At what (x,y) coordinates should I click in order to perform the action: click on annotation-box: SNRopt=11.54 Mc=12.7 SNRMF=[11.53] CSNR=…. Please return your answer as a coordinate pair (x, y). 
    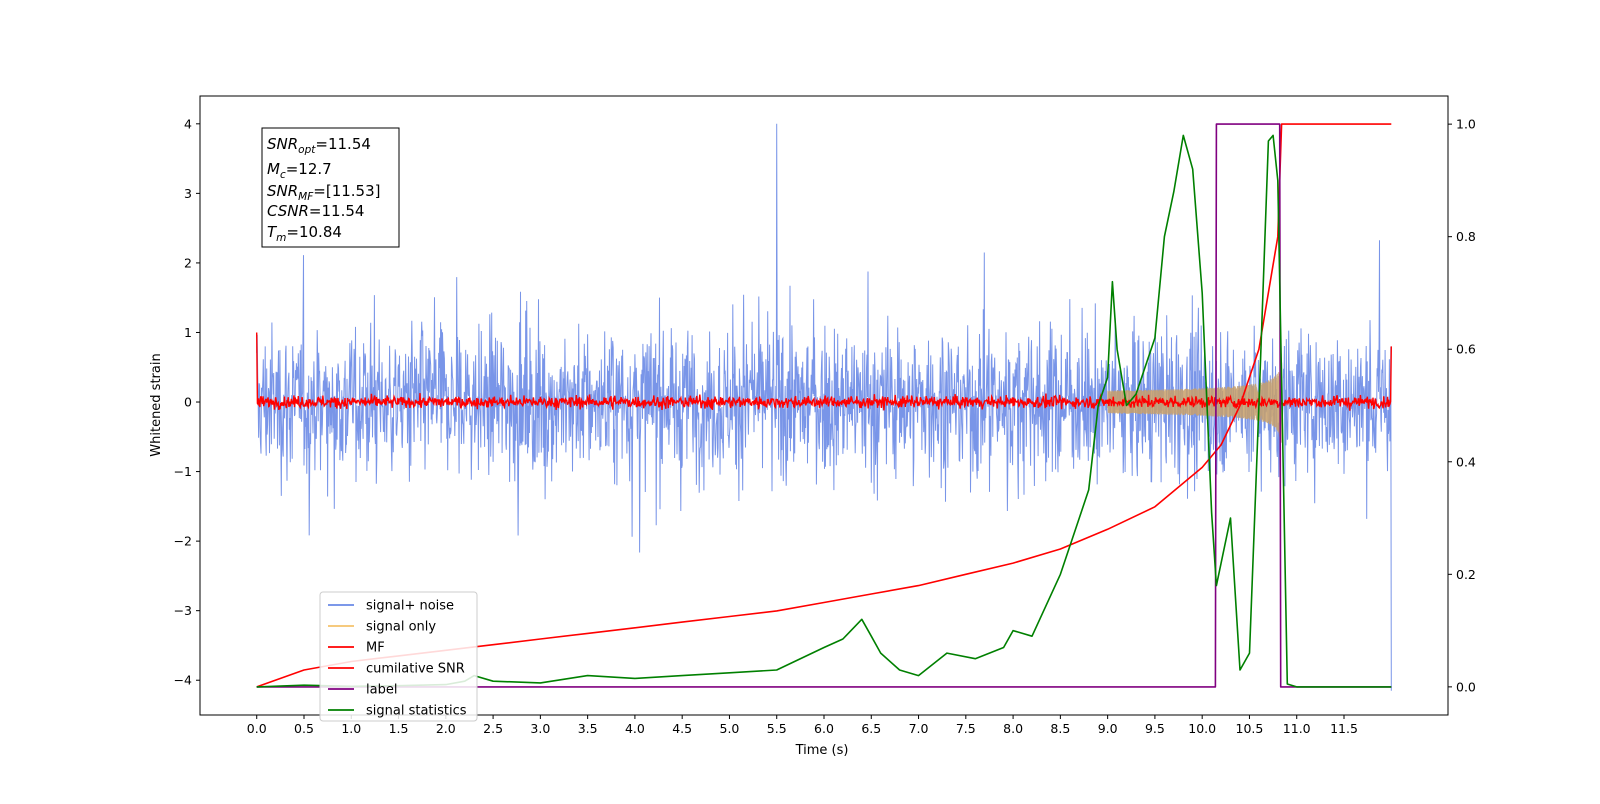
    Looking at the image, I should click on (330, 187).